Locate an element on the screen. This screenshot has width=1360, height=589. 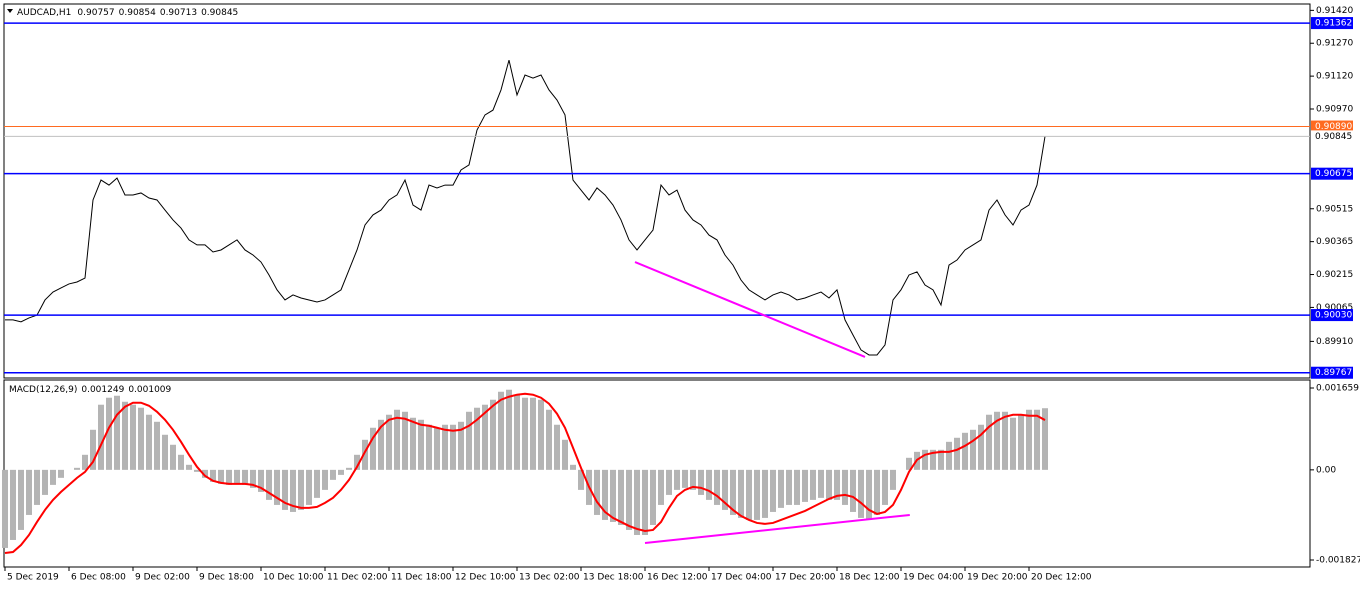
x-tick-label: 16 Dec 12:00 is located at coordinates (677, 578).